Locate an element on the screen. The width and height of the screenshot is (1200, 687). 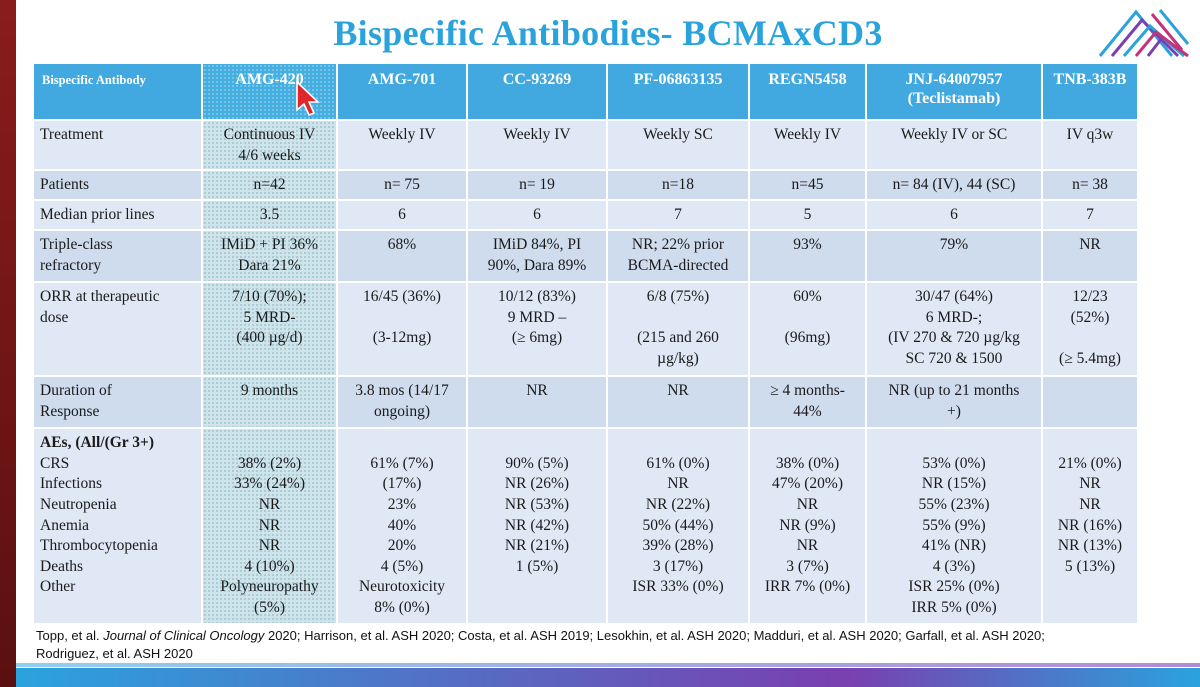
cell-line: NR (42%) is located at coordinates (537, 525).